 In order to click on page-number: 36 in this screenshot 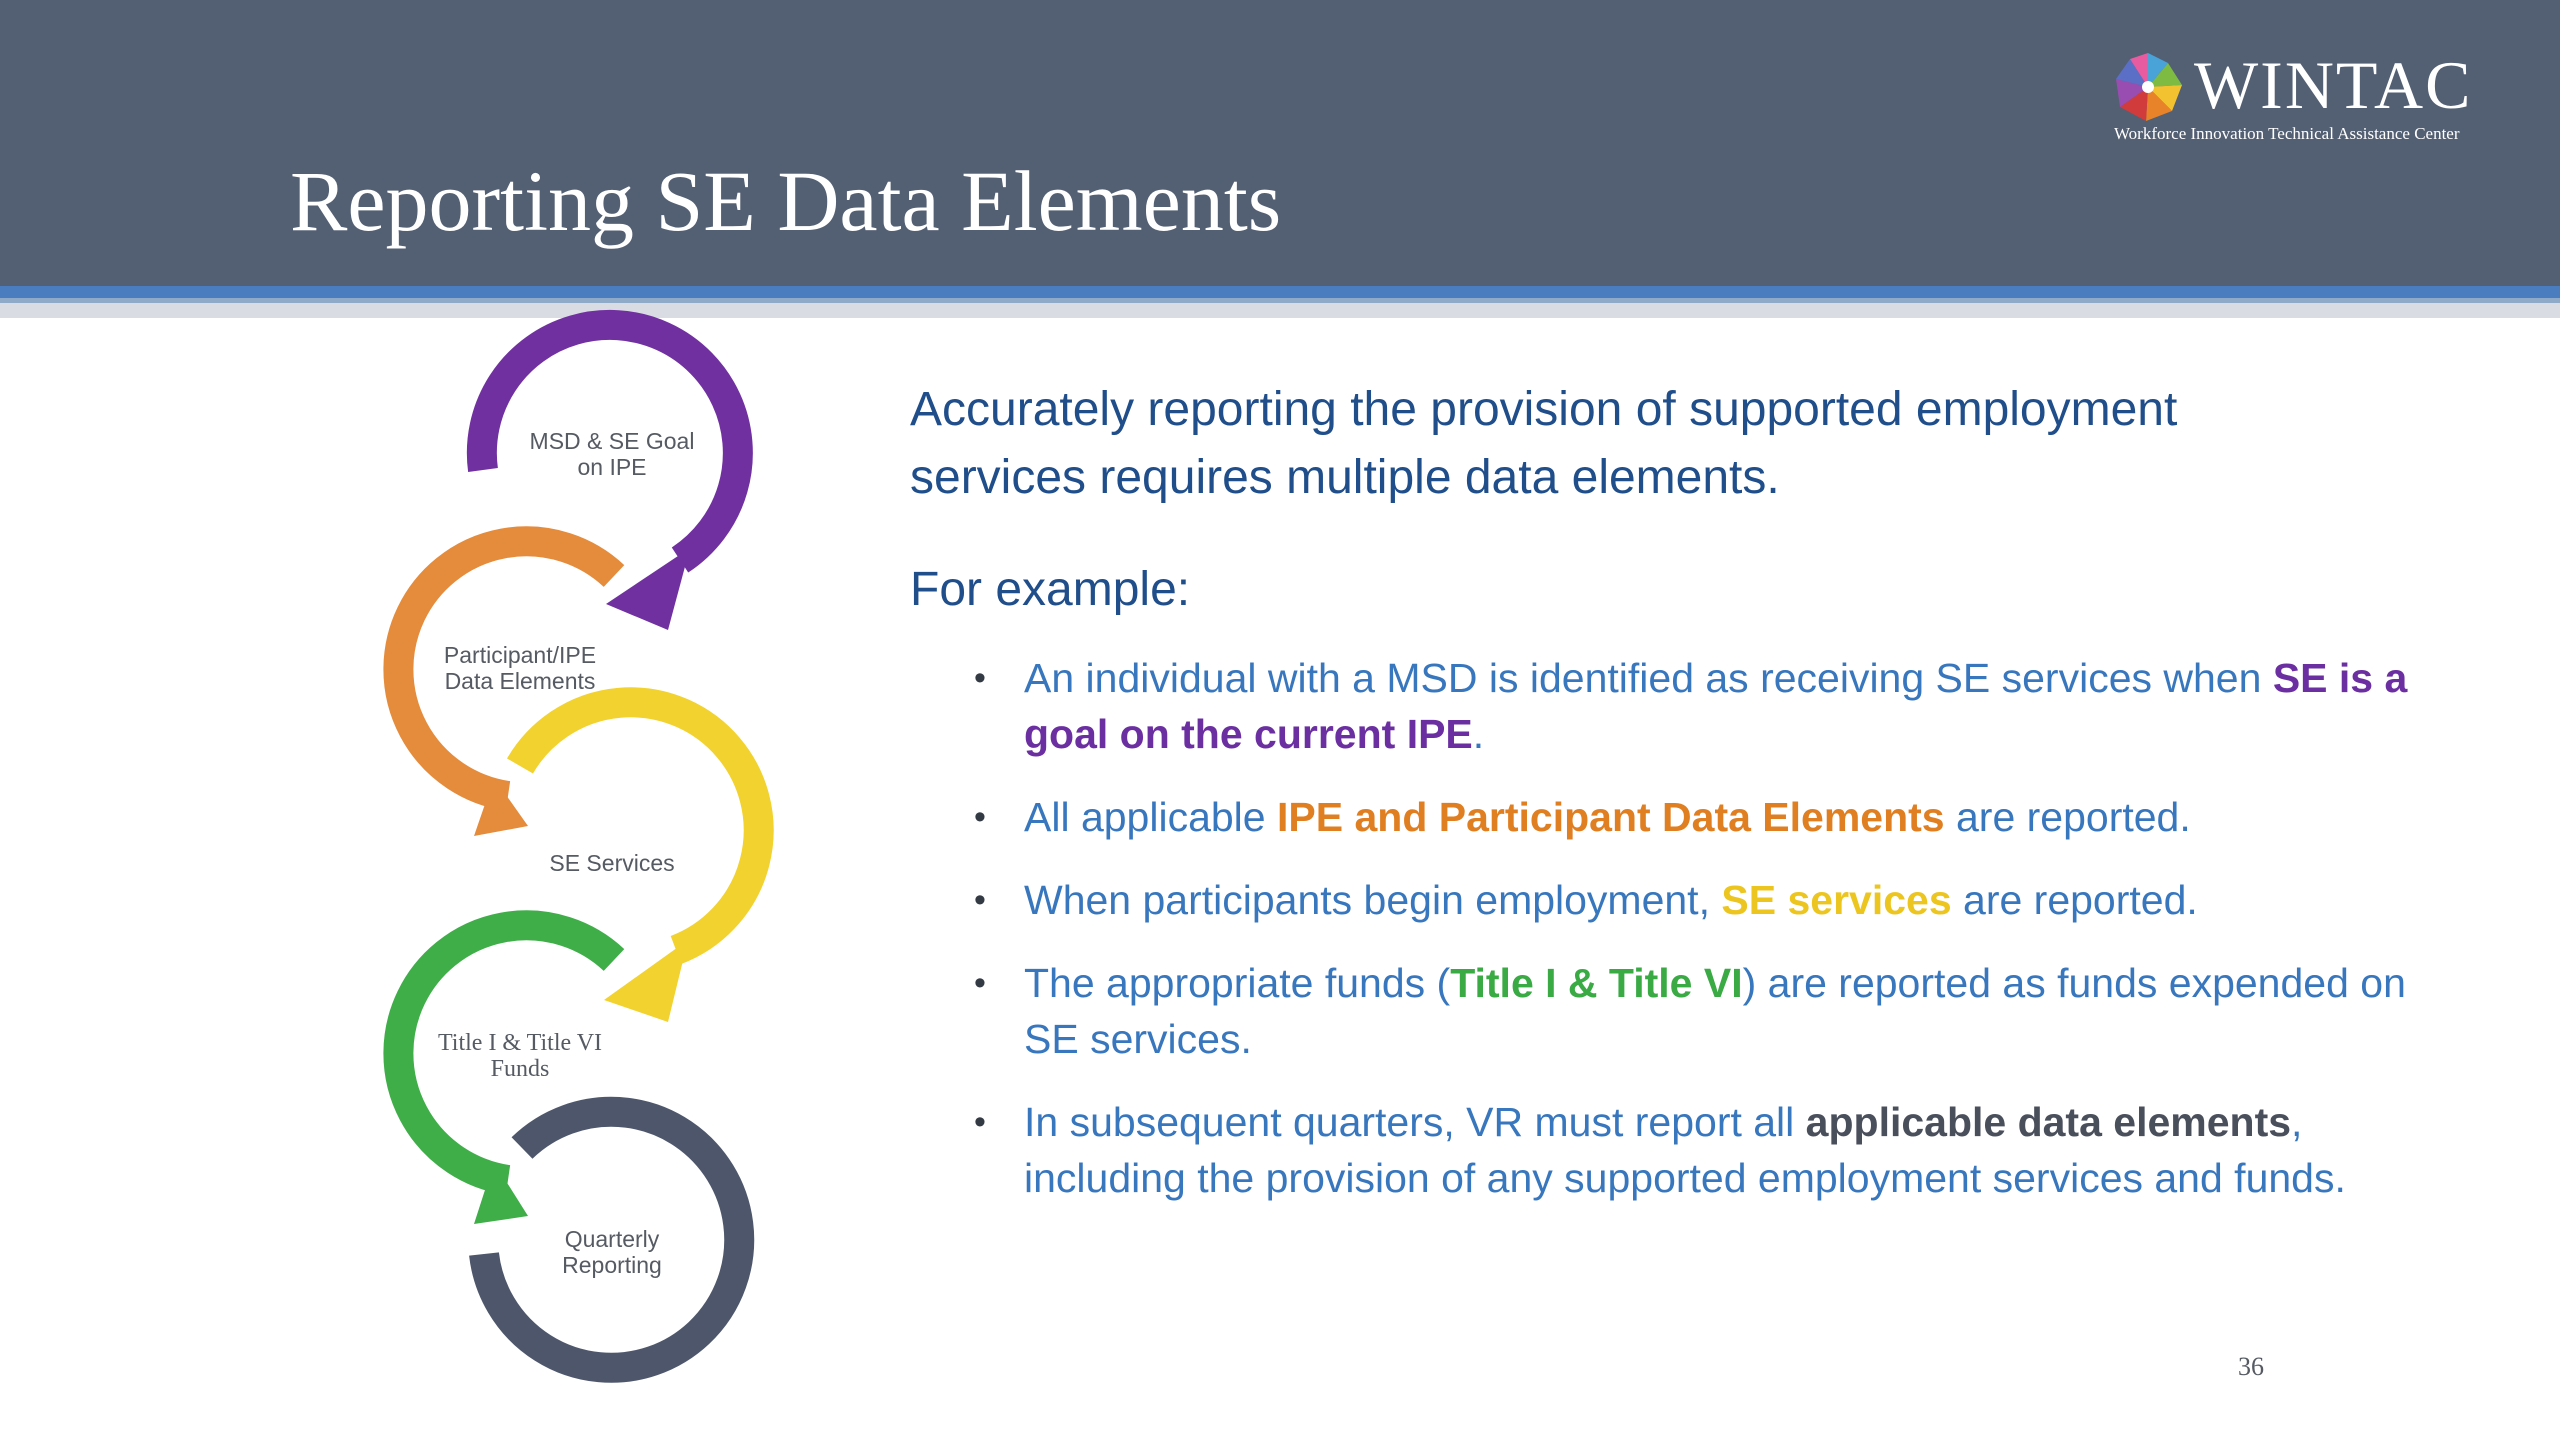, I will do `click(2251, 1366)`.